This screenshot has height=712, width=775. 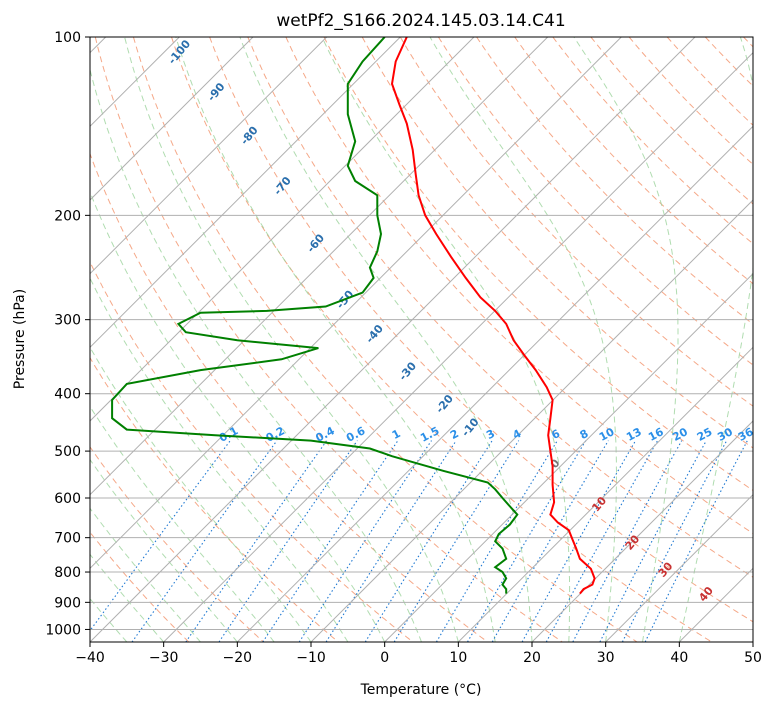 I want to click on y-tick-label: 800, so click(x=67, y=573).